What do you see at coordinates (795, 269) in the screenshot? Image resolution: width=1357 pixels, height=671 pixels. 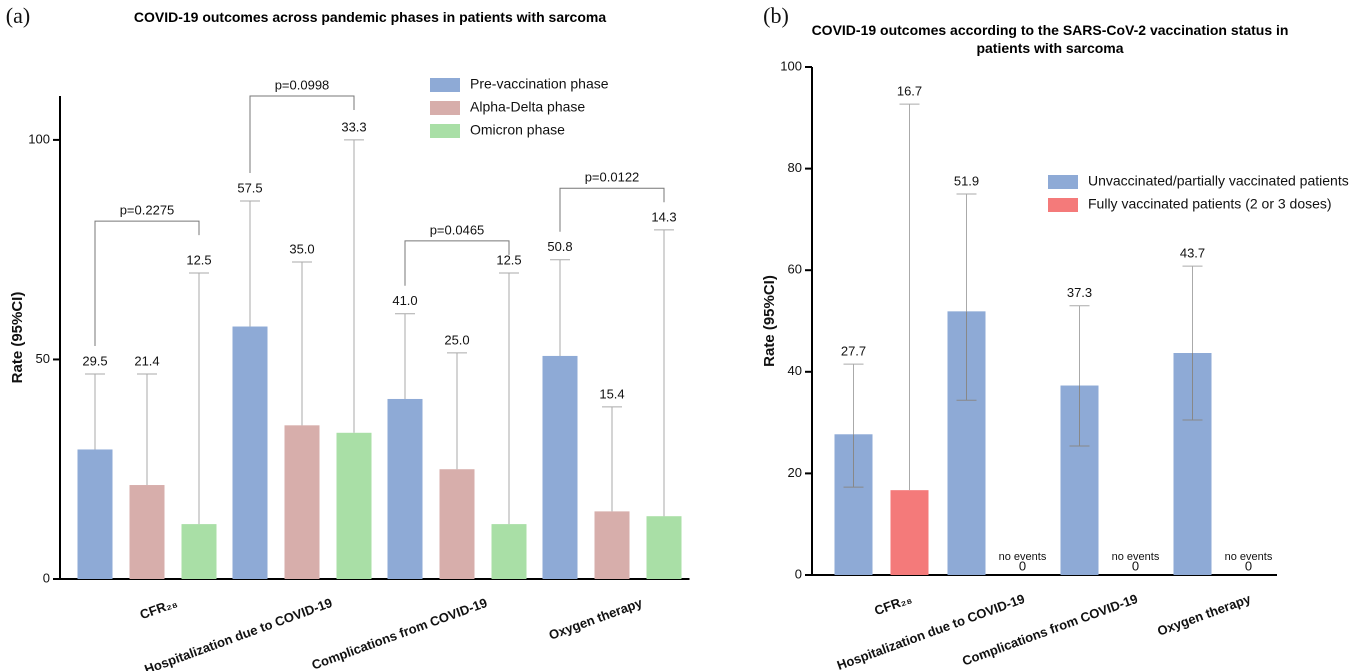 I see `y-tick-label: 60` at bounding box center [795, 269].